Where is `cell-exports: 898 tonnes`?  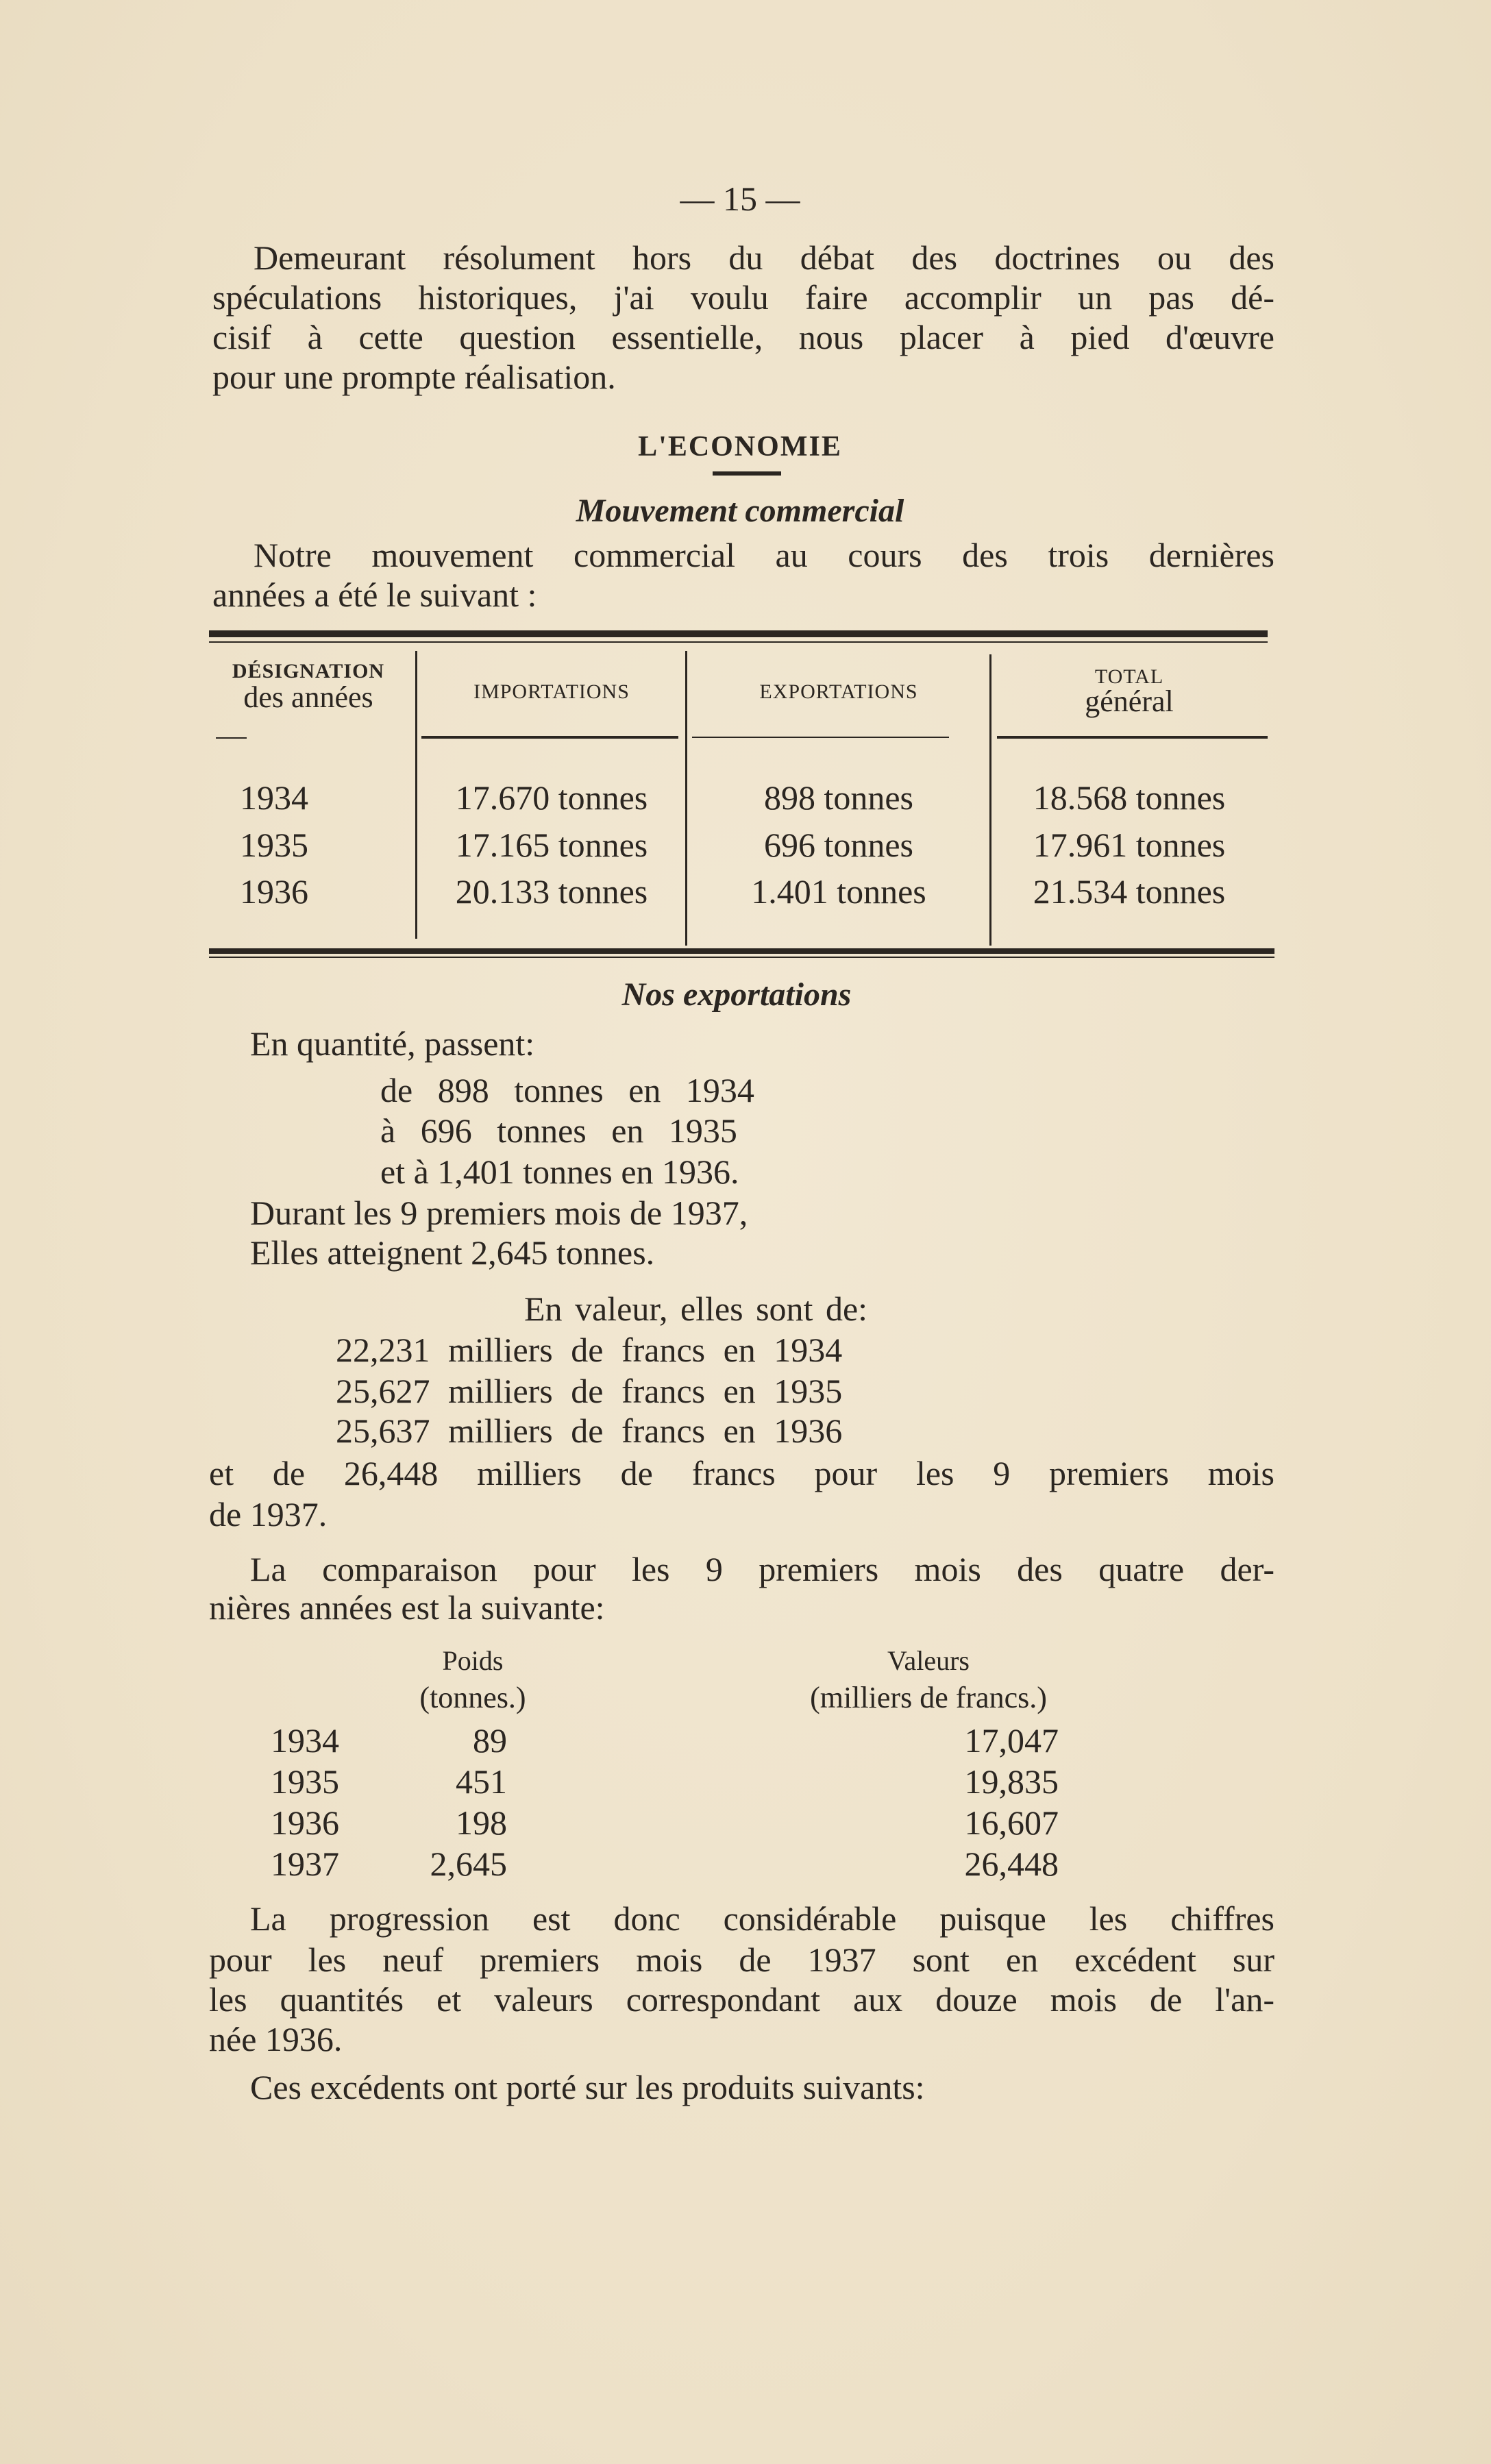
cell-exports: 898 tonnes is located at coordinates (838, 797).